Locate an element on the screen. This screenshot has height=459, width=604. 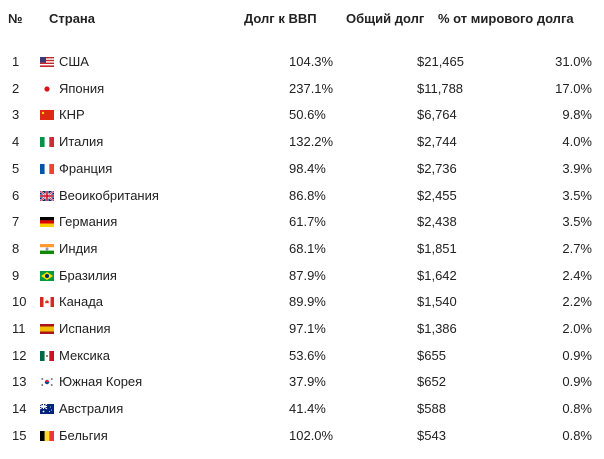
debt-to-gdp-value: 87.9% is located at coordinates (307, 275).